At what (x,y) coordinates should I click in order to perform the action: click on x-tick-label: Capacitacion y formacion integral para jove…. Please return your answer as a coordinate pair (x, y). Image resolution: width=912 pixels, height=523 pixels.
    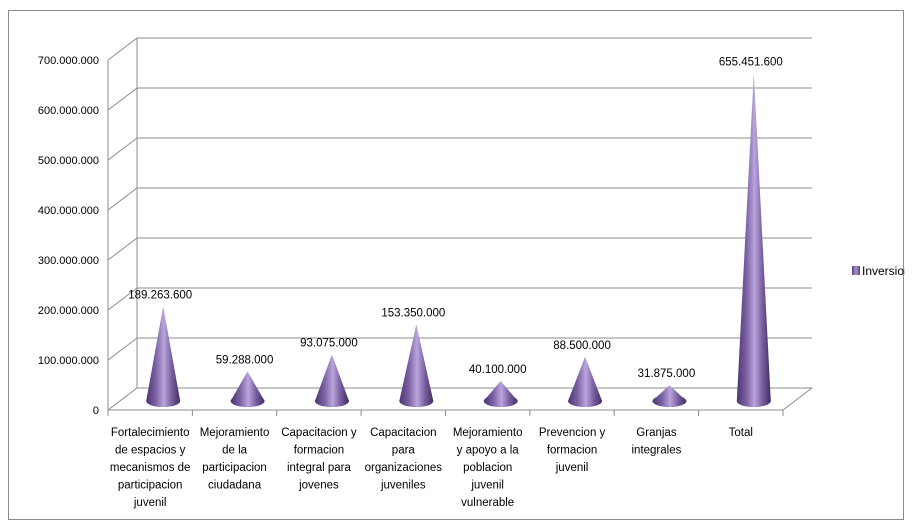
    Looking at the image, I should click on (319, 459).